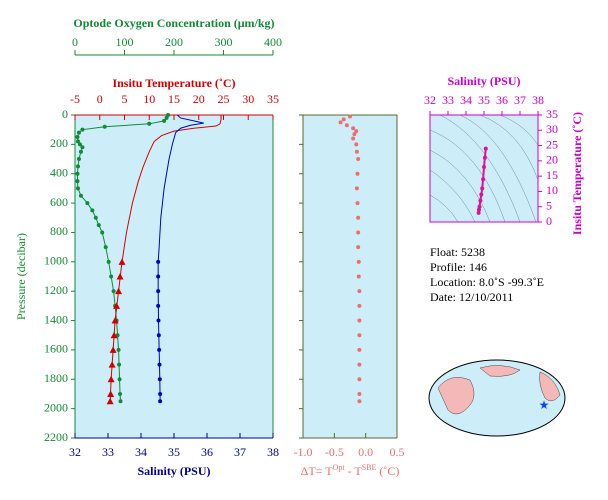 This screenshot has height=500, width=608. What do you see at coordinates (174, 99) in the screenshot?
I see `x-tick-label: 15` at bounding box center [174, 99].